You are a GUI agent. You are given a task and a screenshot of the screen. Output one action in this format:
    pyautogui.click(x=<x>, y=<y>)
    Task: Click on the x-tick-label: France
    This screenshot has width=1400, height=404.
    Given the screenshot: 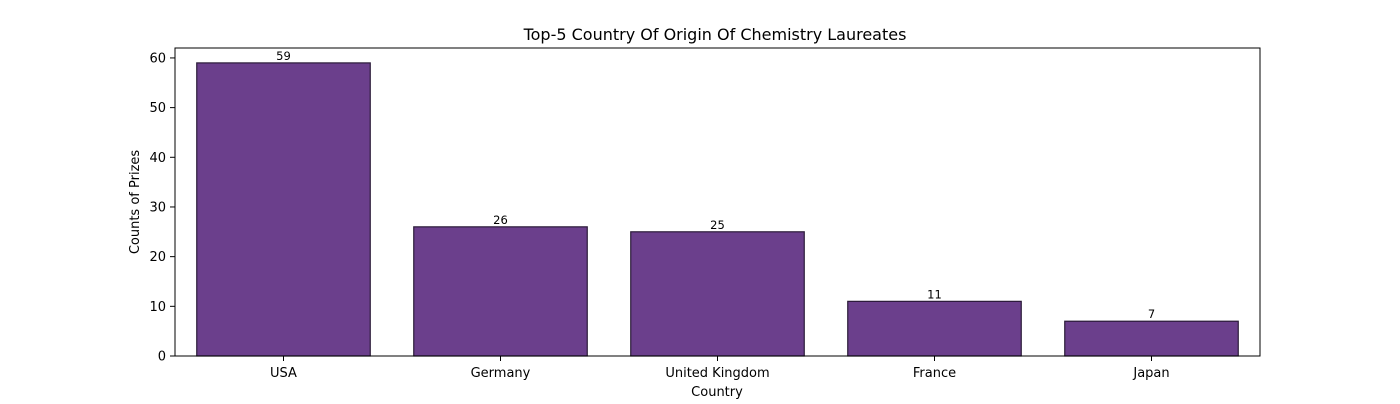 What is the action you would take?
    pyautogui.click(x=934, y=373)
    